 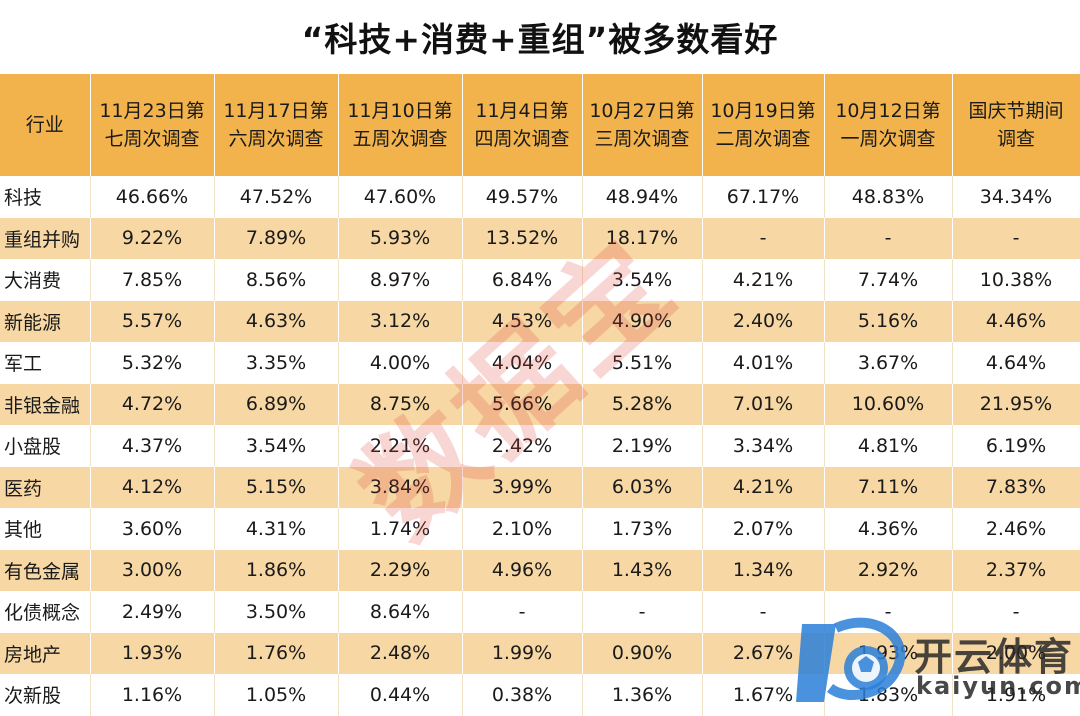 I want to click on table-cell: 1.16%, so click(x=152, y=695).